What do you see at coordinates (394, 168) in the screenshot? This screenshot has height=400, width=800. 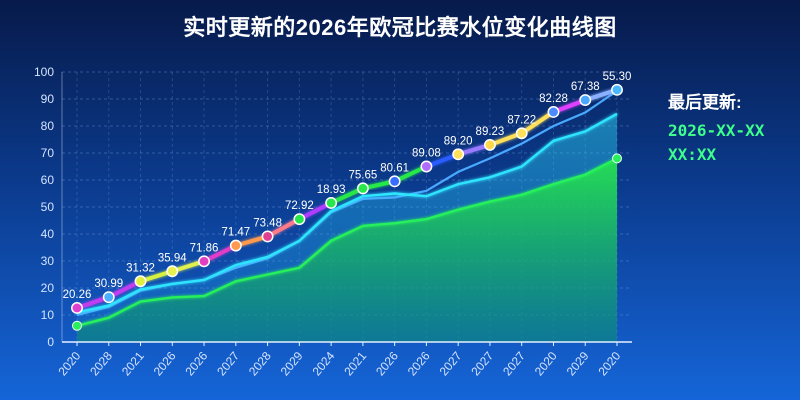 I see `data-label: 80.61` at bounding box center [394, 168].